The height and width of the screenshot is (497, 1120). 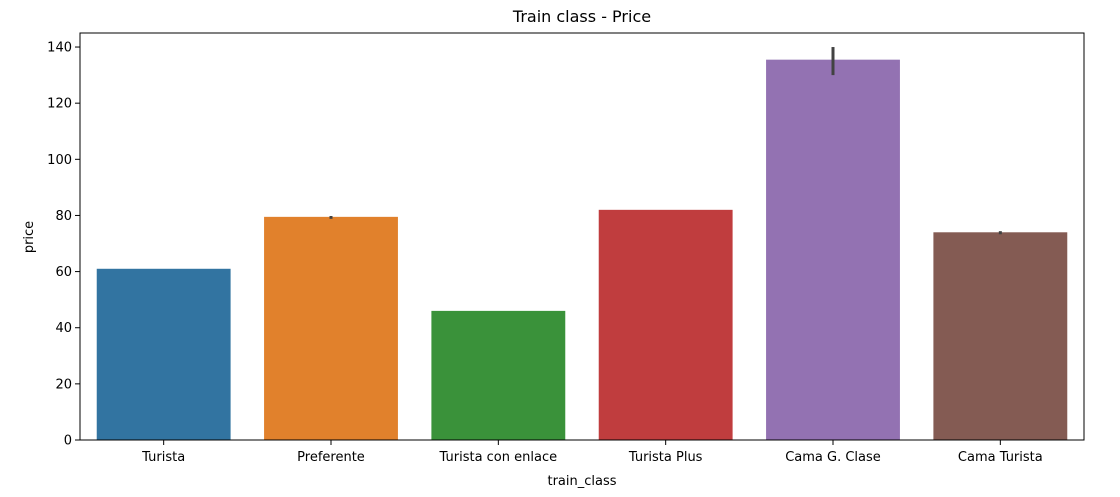 What do you see at coordinates (63, 216) in the screenshot?
I see `y-tick-label-4: 80` at bounding box center [63, 216].